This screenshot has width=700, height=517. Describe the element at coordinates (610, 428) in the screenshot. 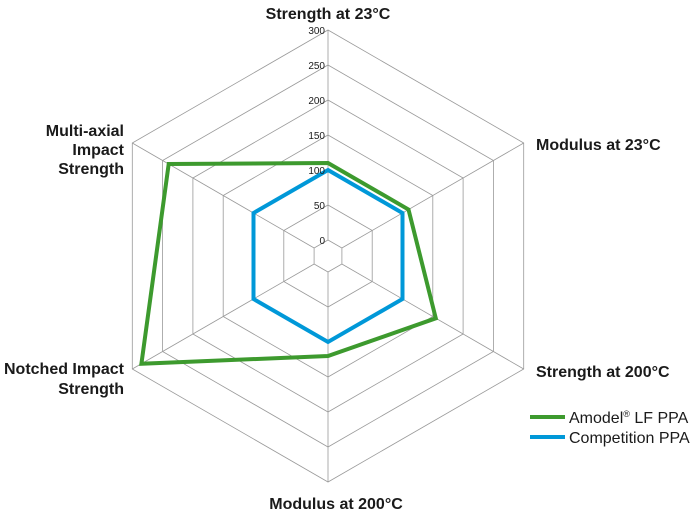

I see `legend: Amodel® LF PPA Competition PPA` at that location.